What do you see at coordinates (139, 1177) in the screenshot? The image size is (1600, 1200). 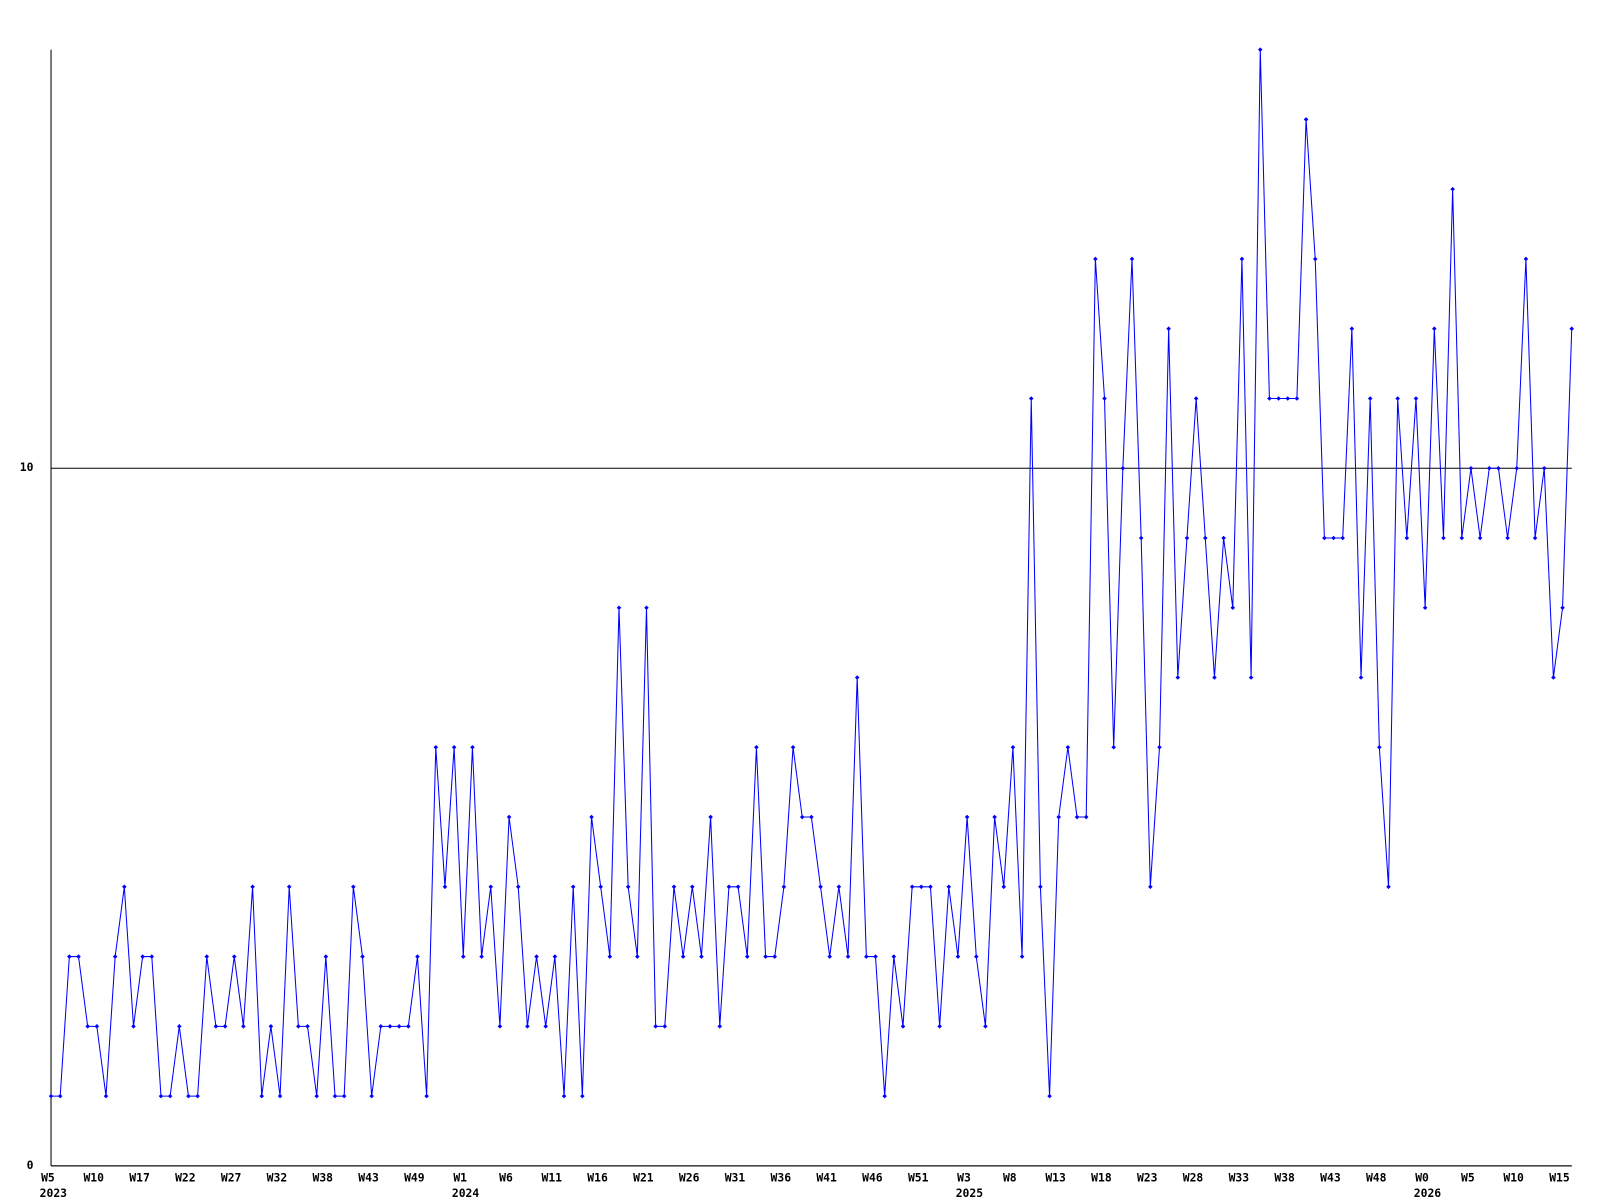 I see `x-tick-label: W17` at bounding box center [139, 1177].